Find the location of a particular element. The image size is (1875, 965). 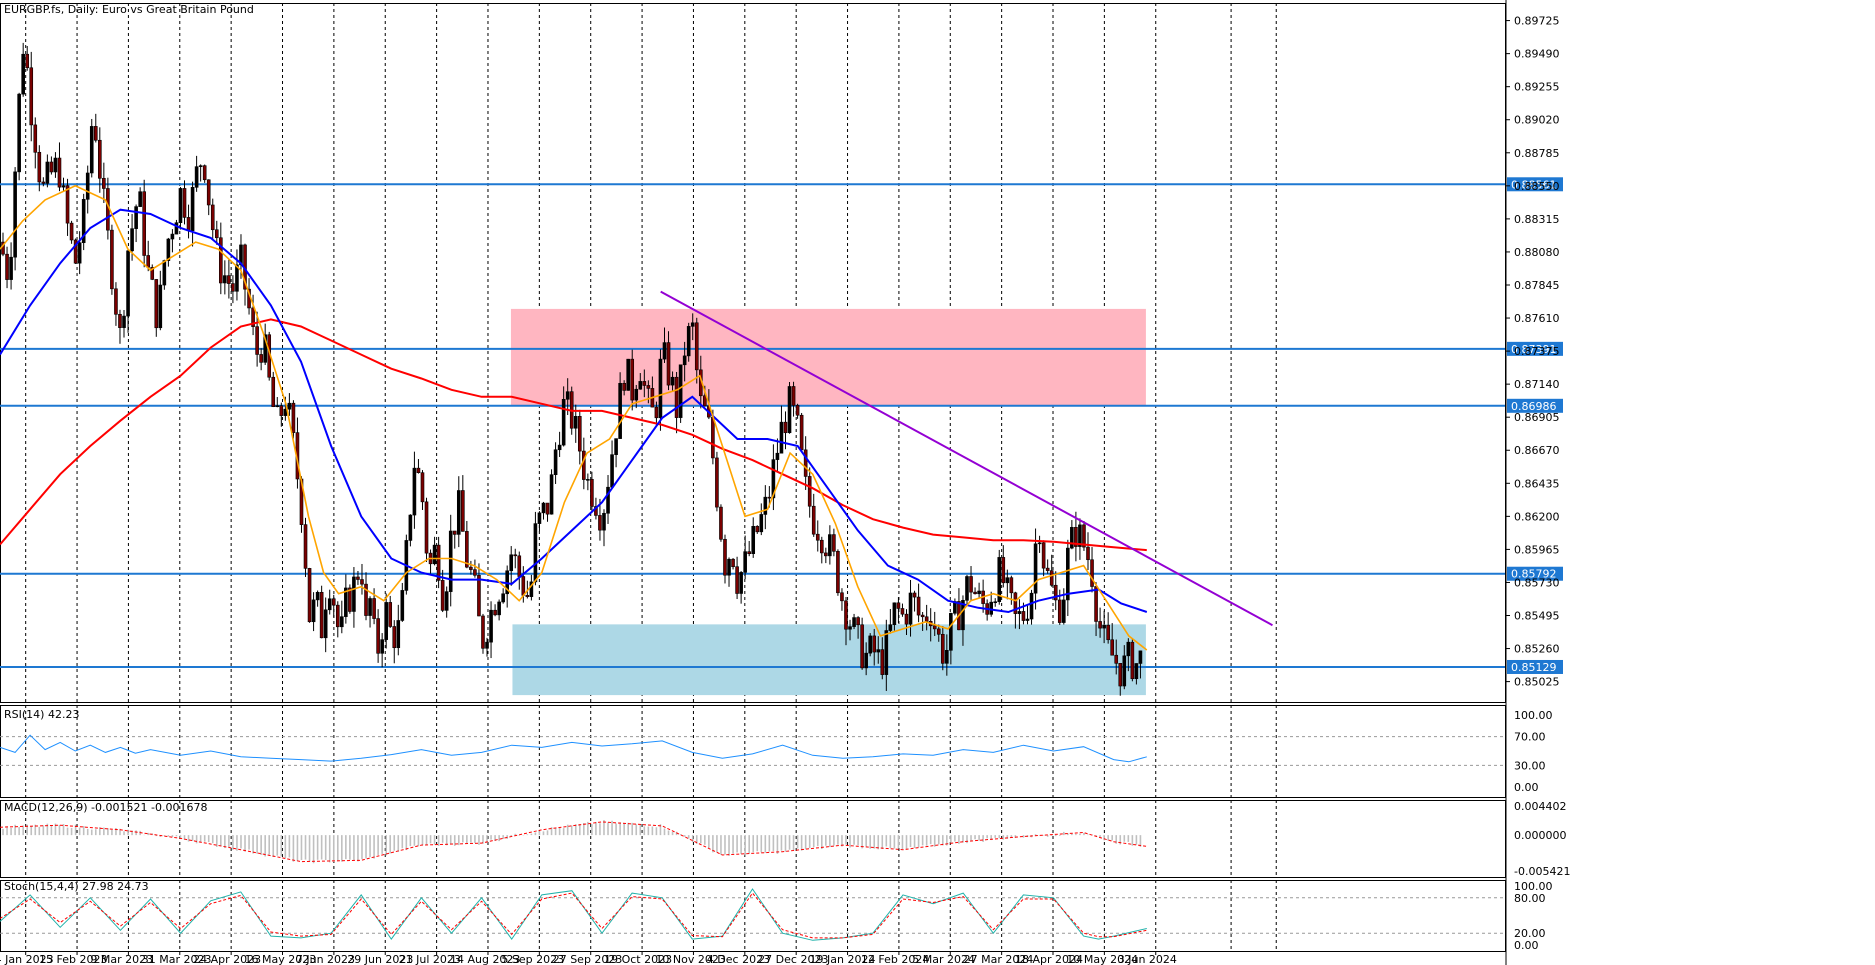

y-tick-label: 0.85495 is located at coordinates (1537, 616).